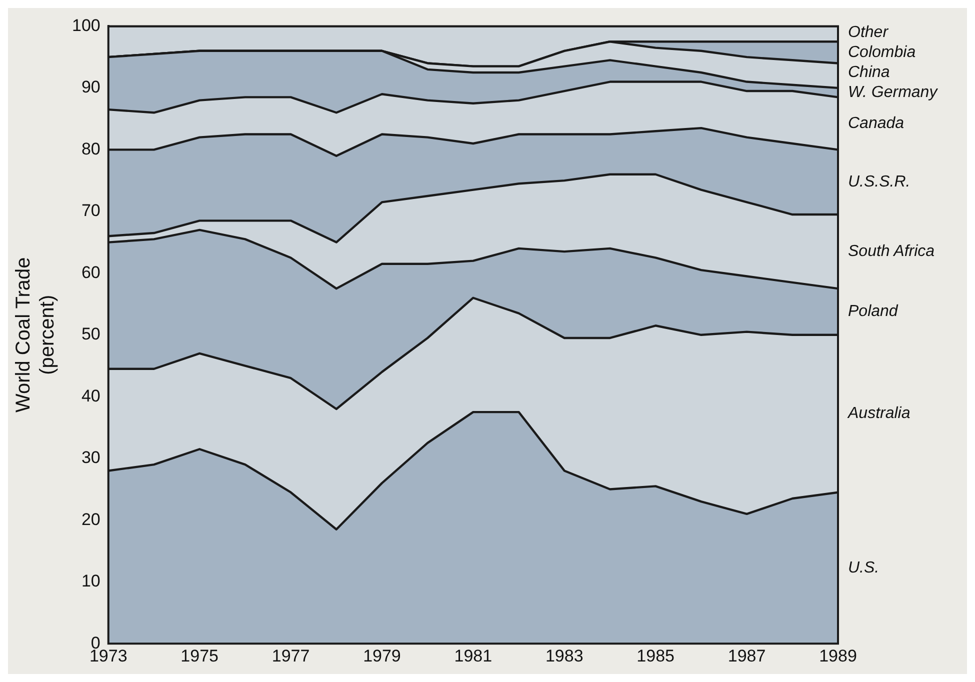 Image resolution: width=975 pixels, height=682 pixels. Describe the element at coordinates (655, 656) in the screenshot. I see `x-tick-label: 1985` at that location.